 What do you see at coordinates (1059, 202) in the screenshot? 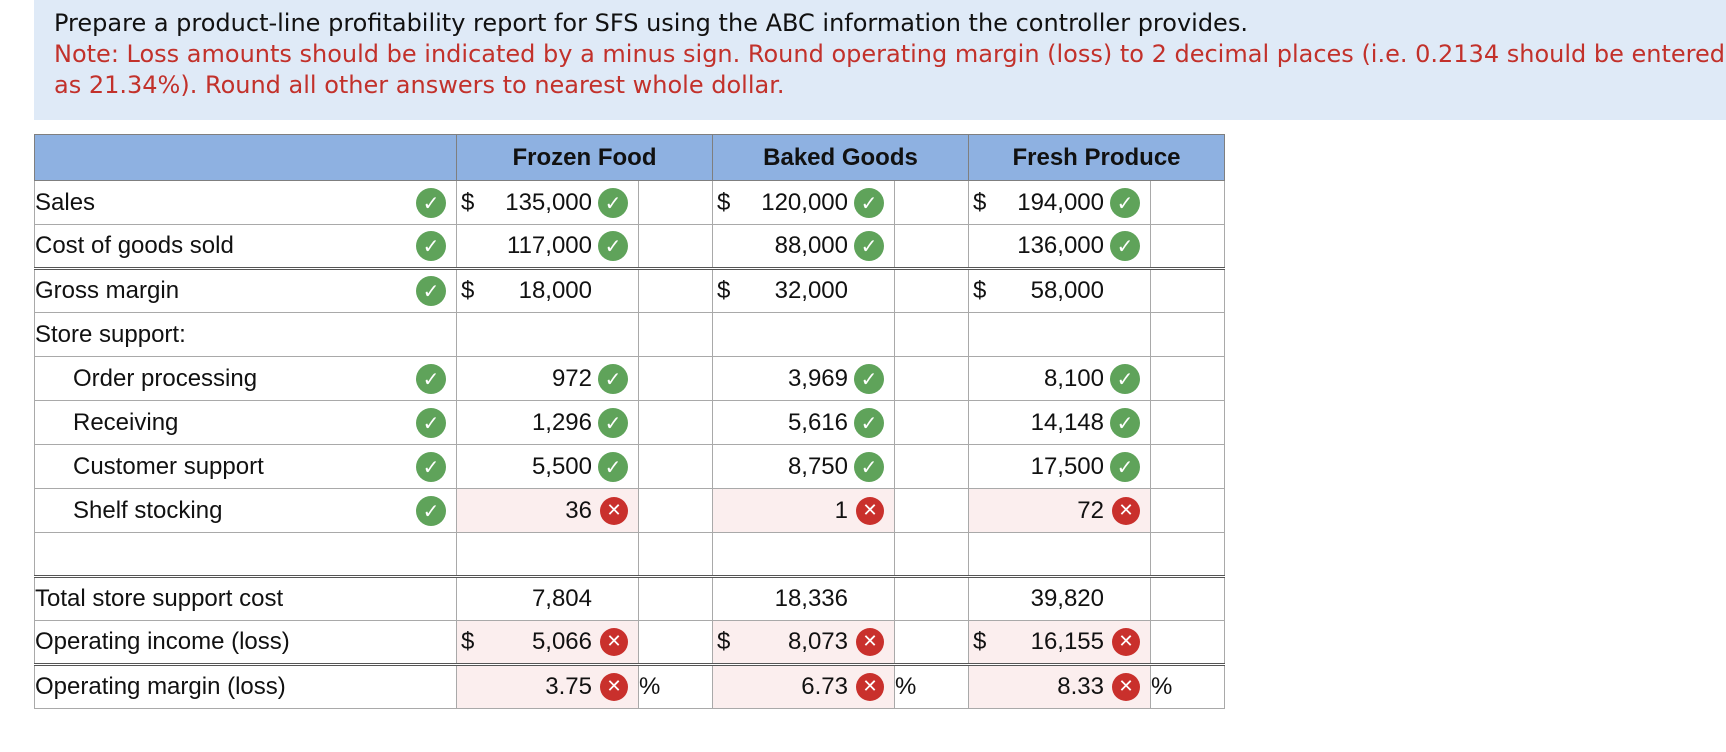
I see `sales-fresh-produce-input: $194,000 ✓` at bounding box center [1059, 202].